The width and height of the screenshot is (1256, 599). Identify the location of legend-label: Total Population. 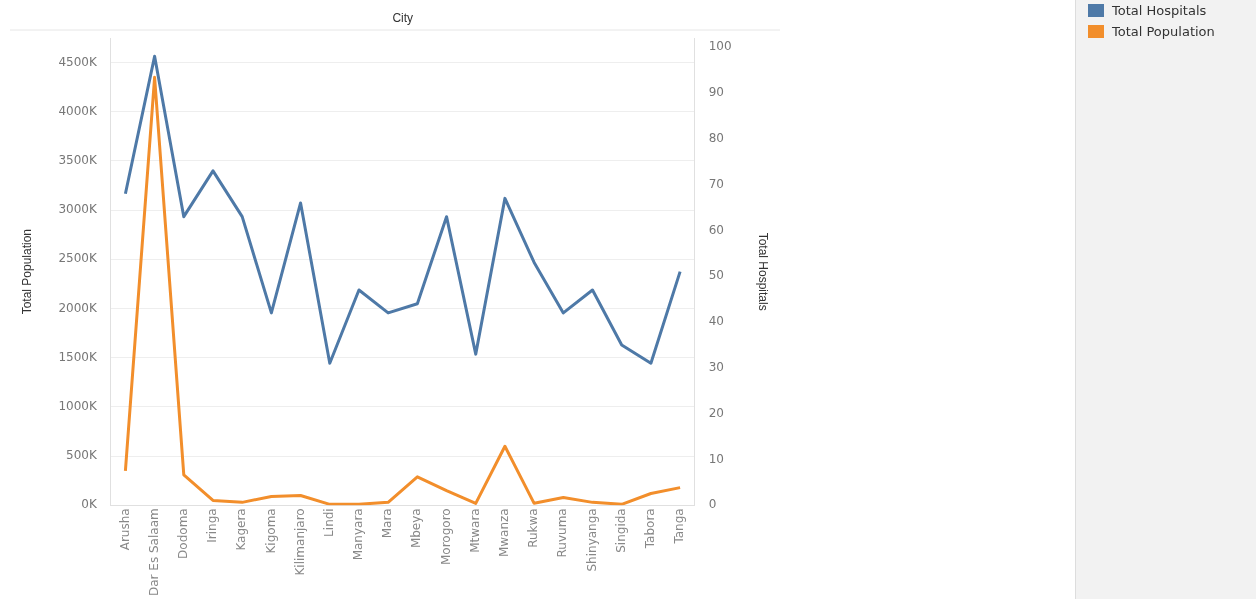
(1163, 31).